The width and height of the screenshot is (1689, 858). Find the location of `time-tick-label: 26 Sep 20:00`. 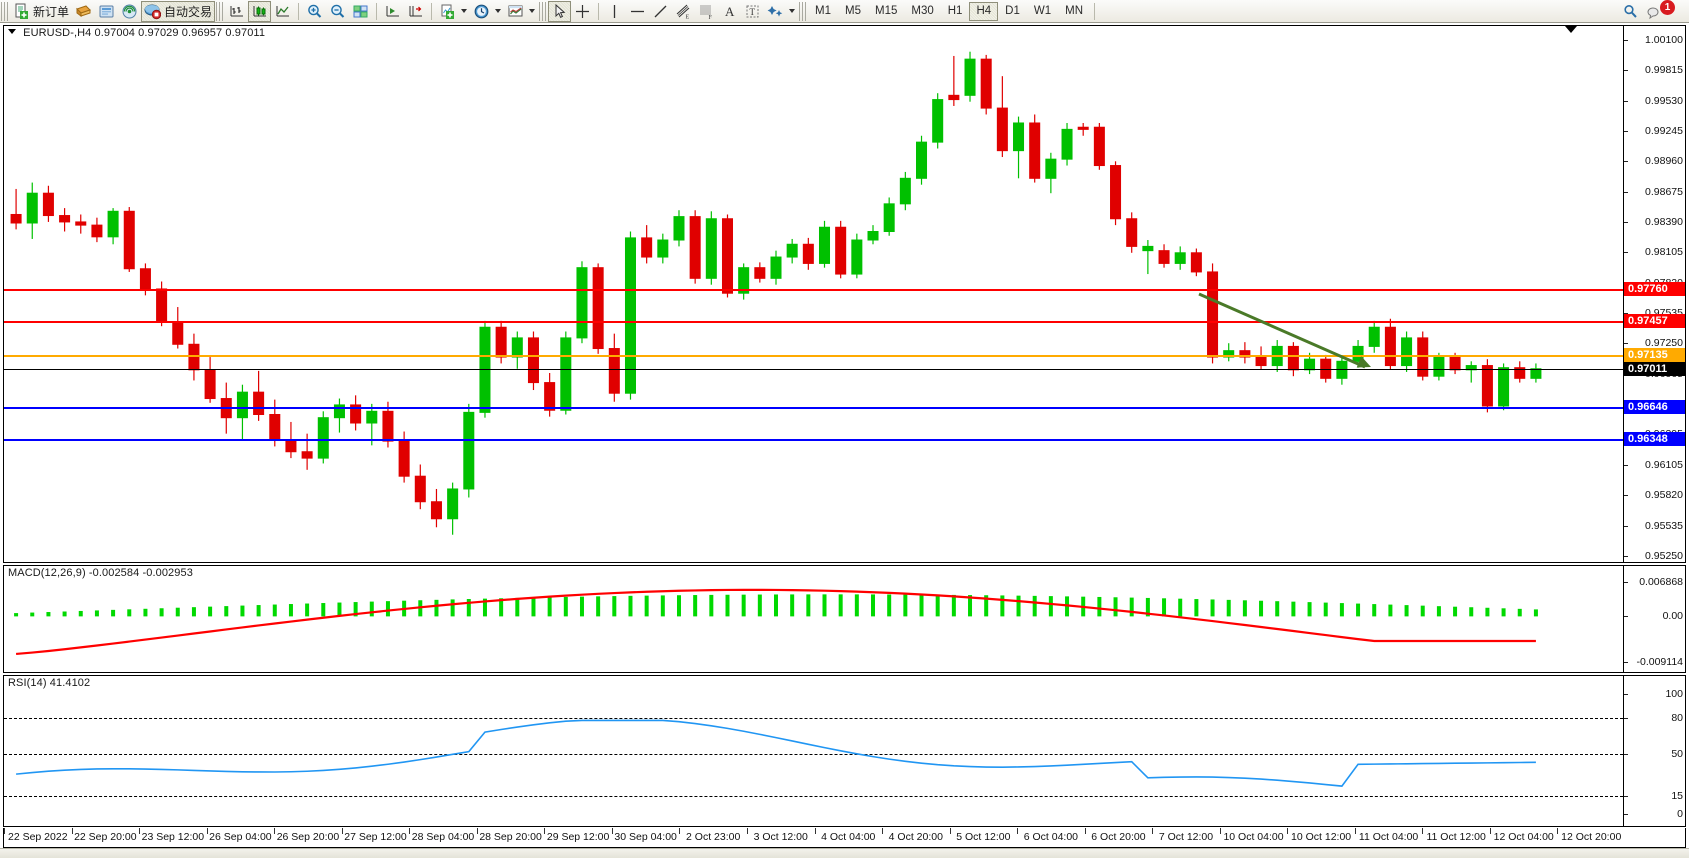

time-tick-label: 26 Sep 20:00 is located at coordinates (308, 837).